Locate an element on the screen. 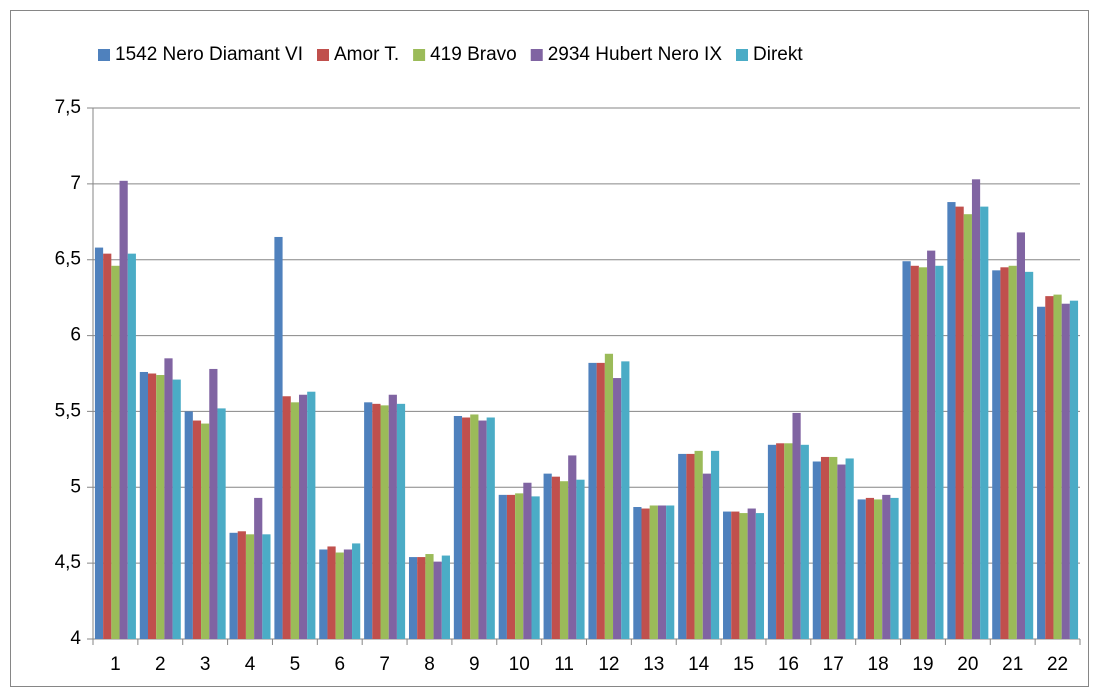 The height and width of the screenshot is (695, 1097). y-tick-label: 7 is located at coordinates (75, 183).